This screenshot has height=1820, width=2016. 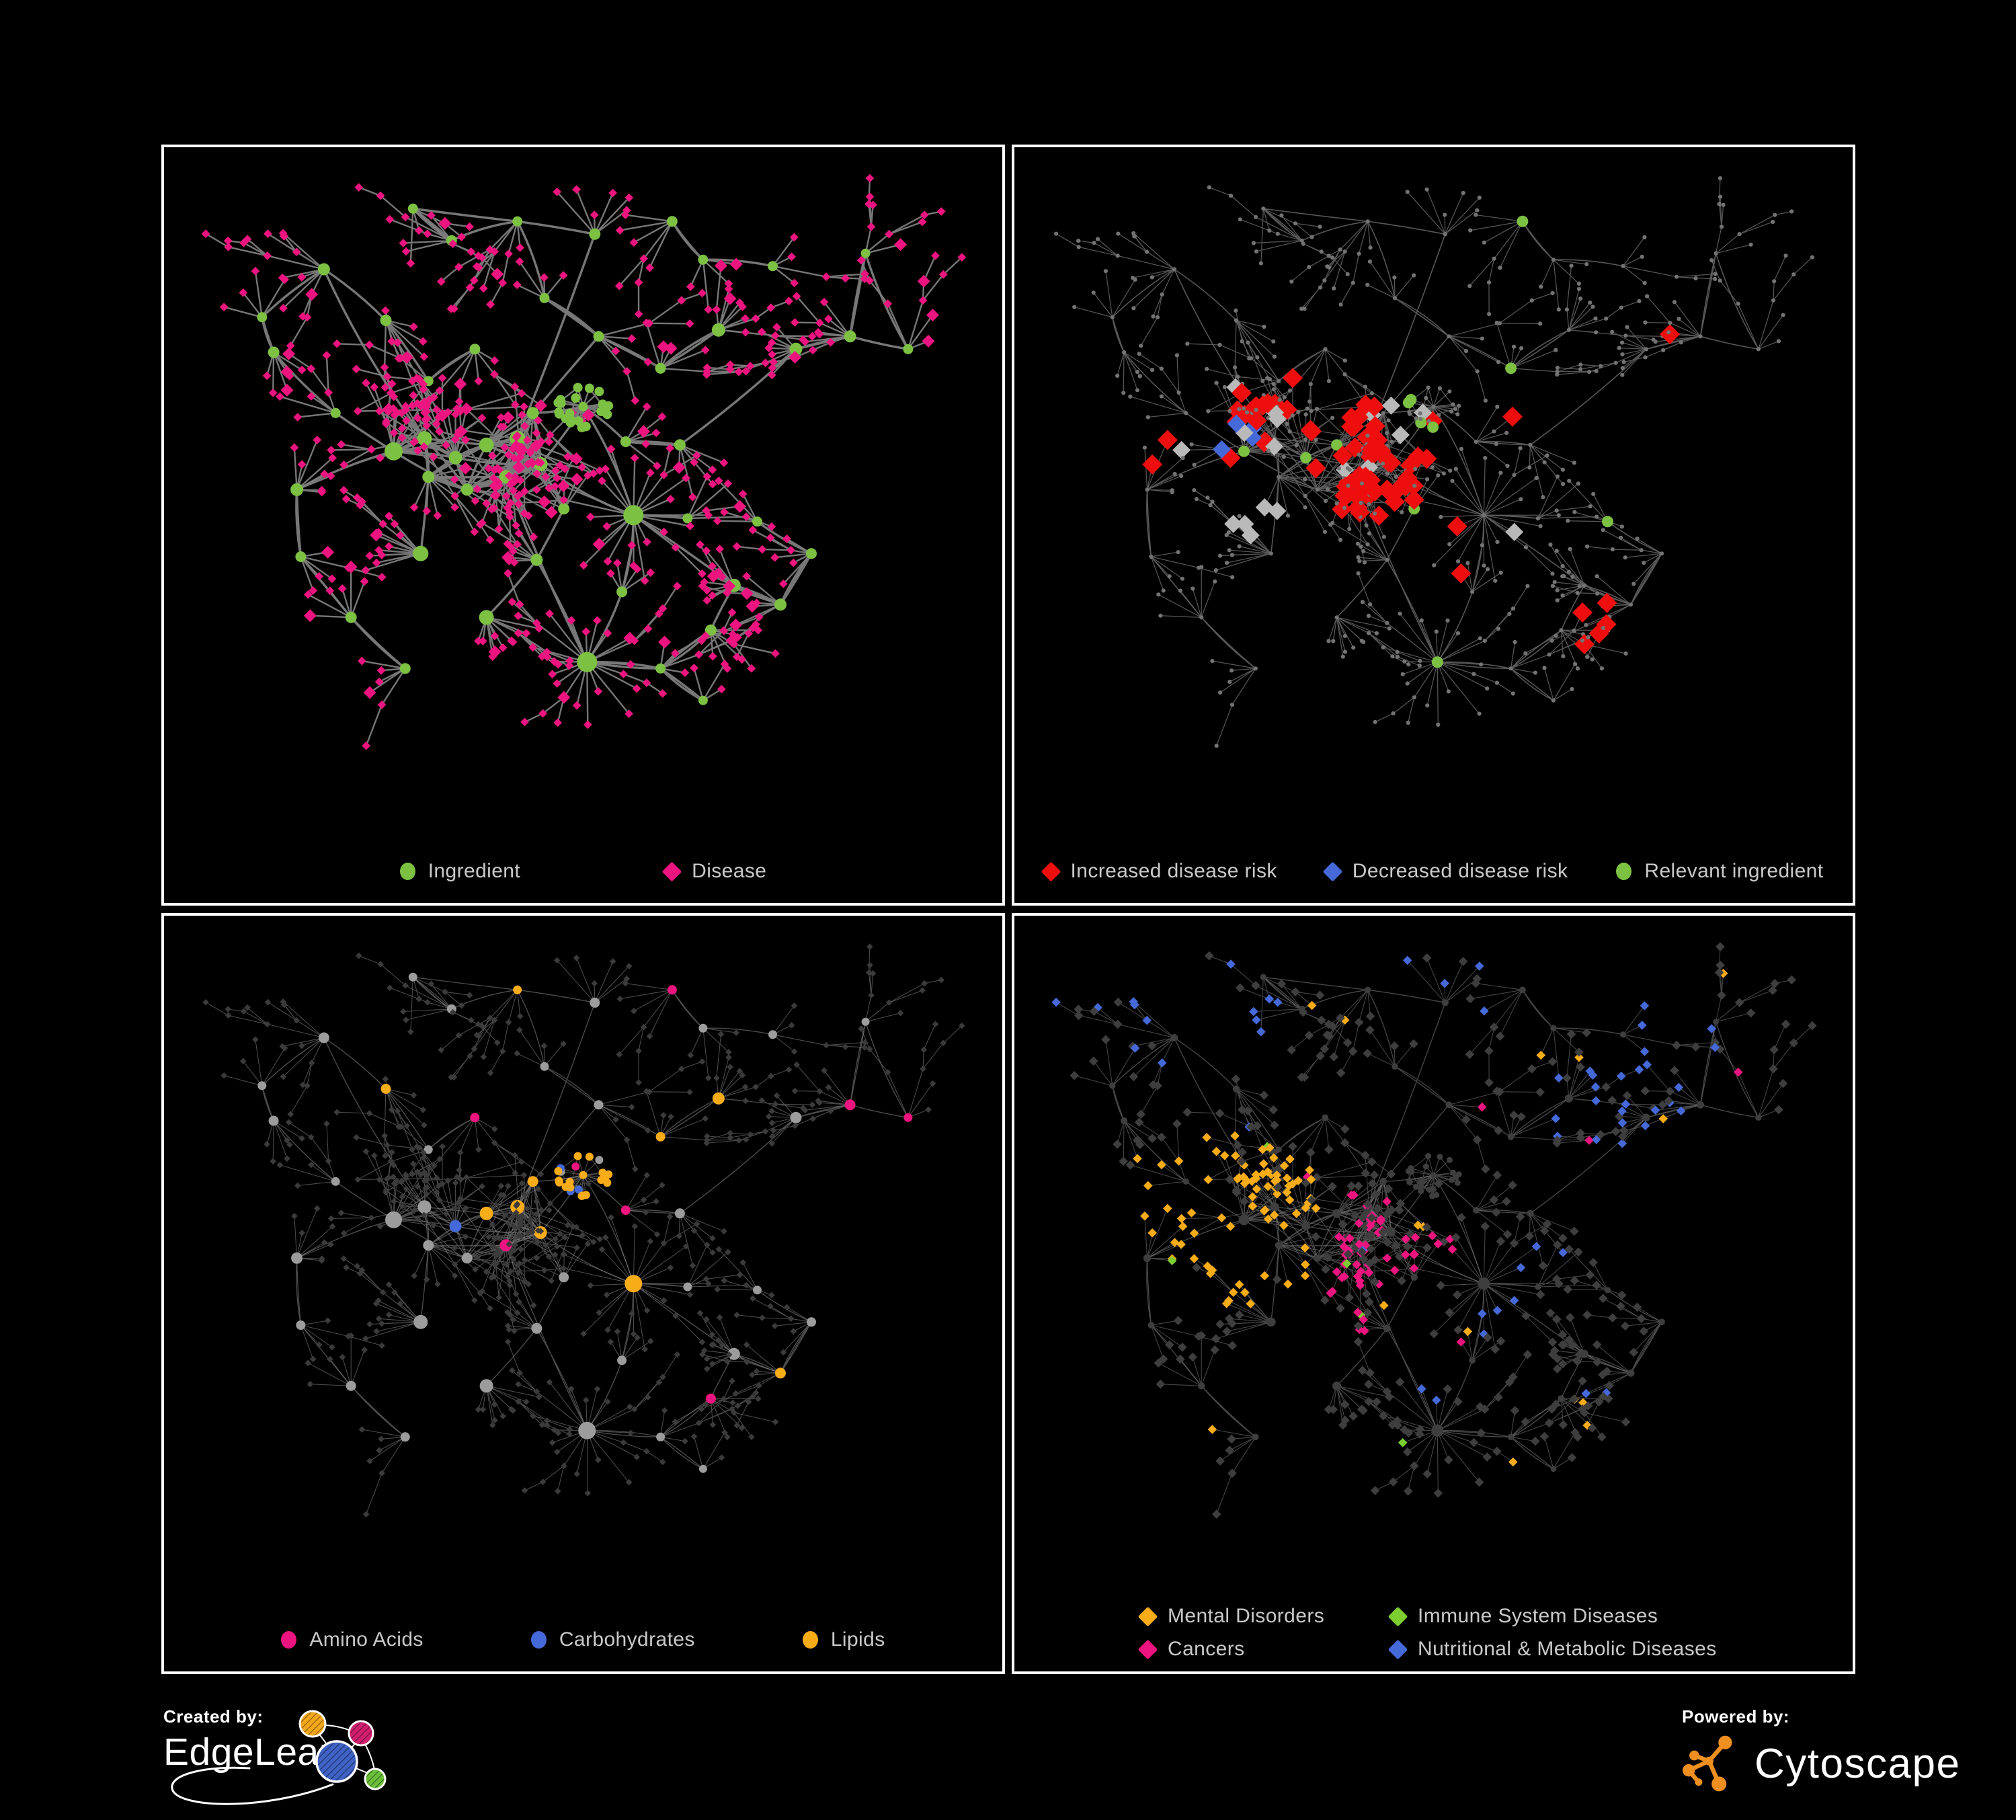 I want to click on immune-diseases-marker-icon, so click(x=1397, y=1616).